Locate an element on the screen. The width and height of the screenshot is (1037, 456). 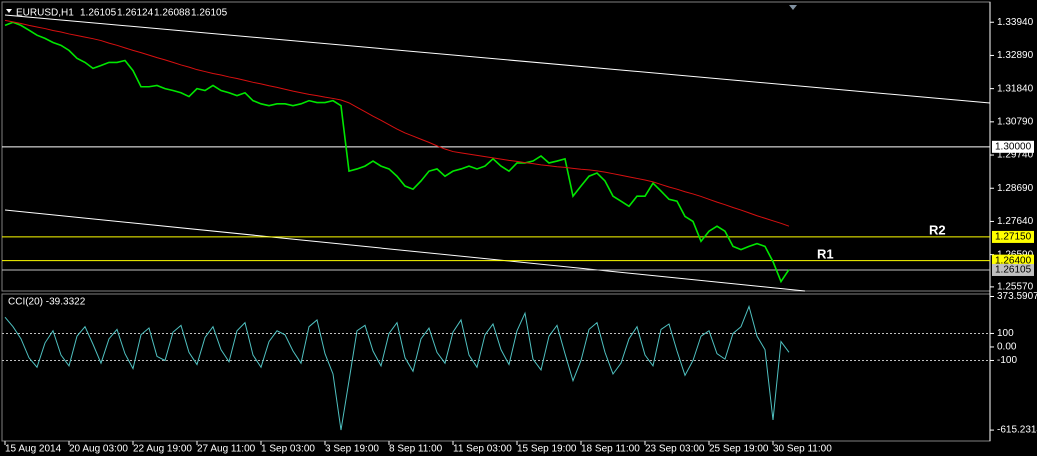
annotation: R2 is located at coordinates (937, 229).